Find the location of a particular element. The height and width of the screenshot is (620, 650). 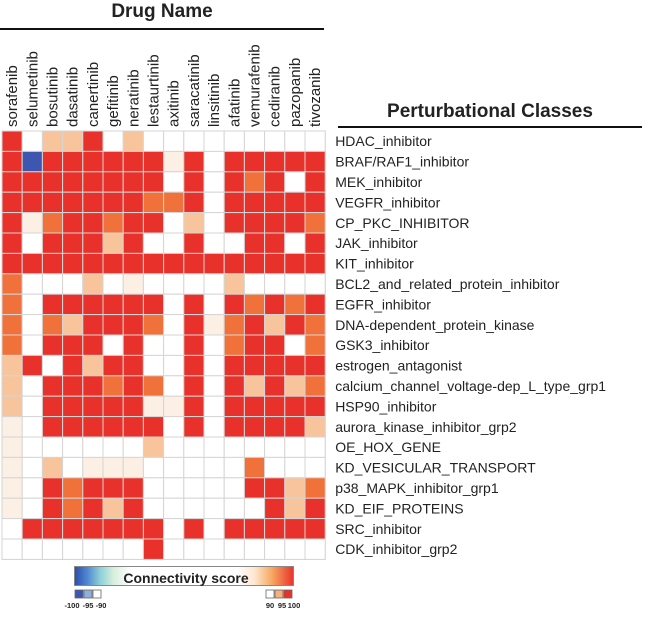

row-label: DNA-dependent_protein_kinase is located at coordinates (434, 325).